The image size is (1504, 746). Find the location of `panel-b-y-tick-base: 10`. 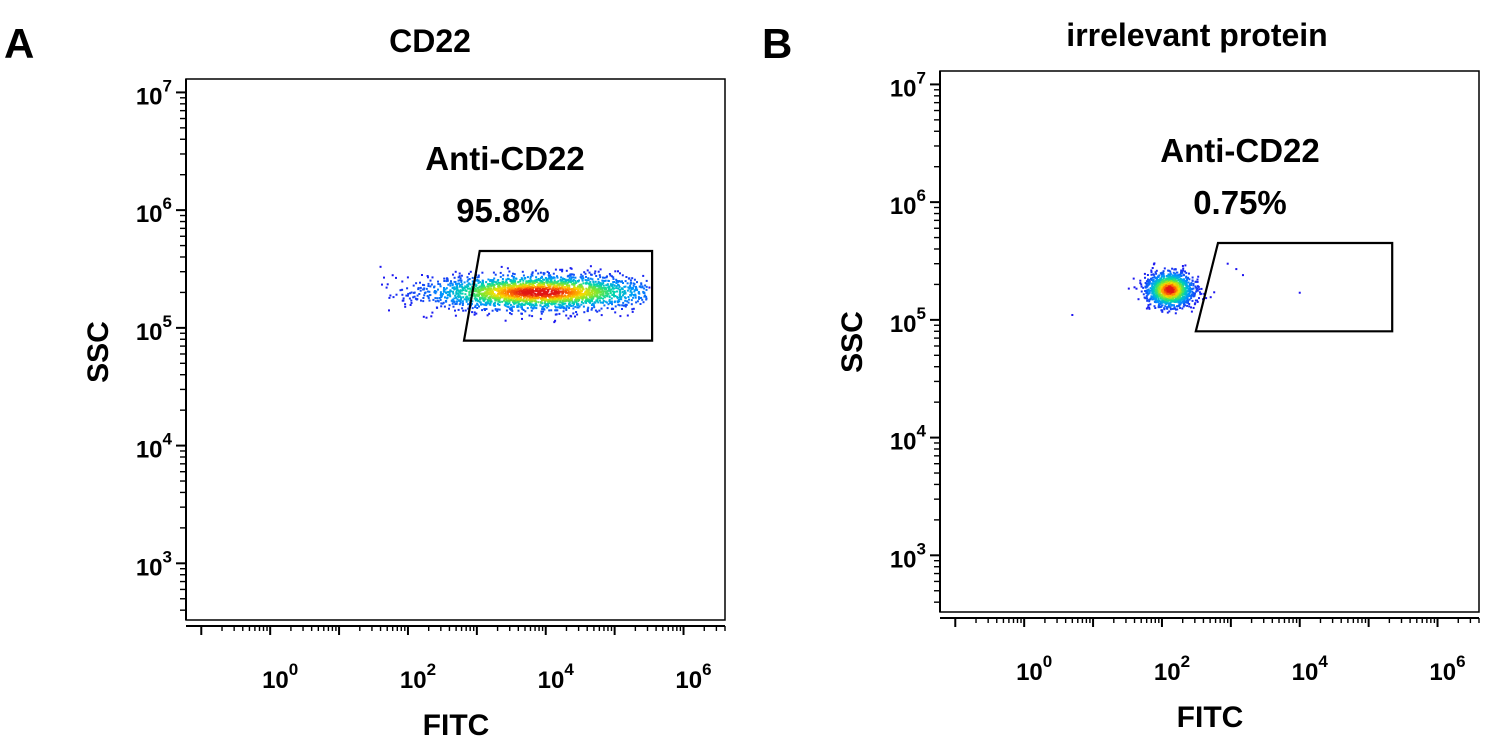

panel-b-y-tick-base: 10 is located at coordinates (903, 442).